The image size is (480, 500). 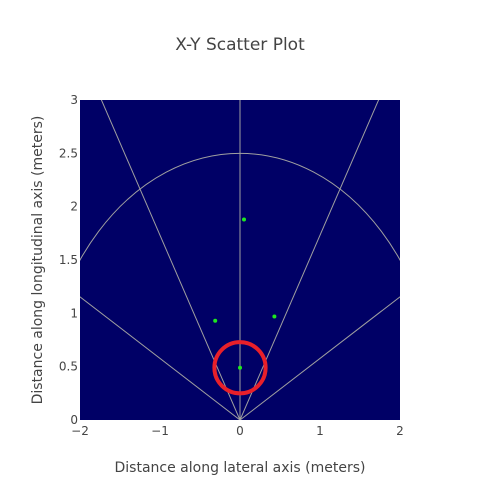 What do you see at coordinates (160, 431) in the screenshot?
I see `x-tick-label: −1` at bounding box center [160, 431].